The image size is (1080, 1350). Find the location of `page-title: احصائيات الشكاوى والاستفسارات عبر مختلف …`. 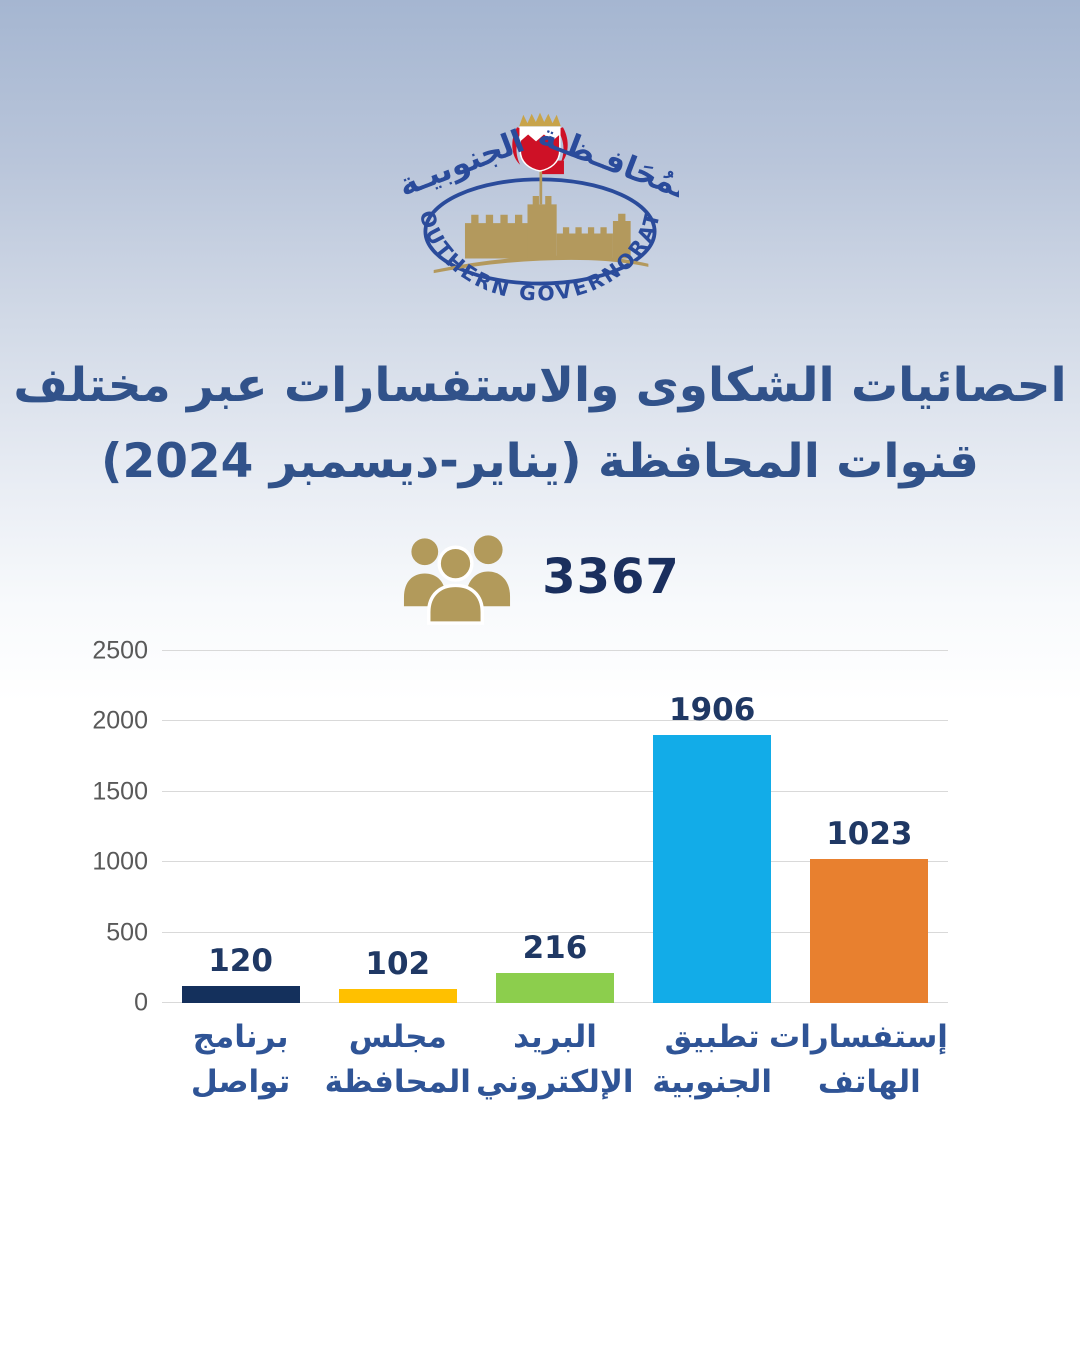

page-title: احصائيات الشكاوى والاستفسارات عبر مختلف … is located at coordinates (540, 424).